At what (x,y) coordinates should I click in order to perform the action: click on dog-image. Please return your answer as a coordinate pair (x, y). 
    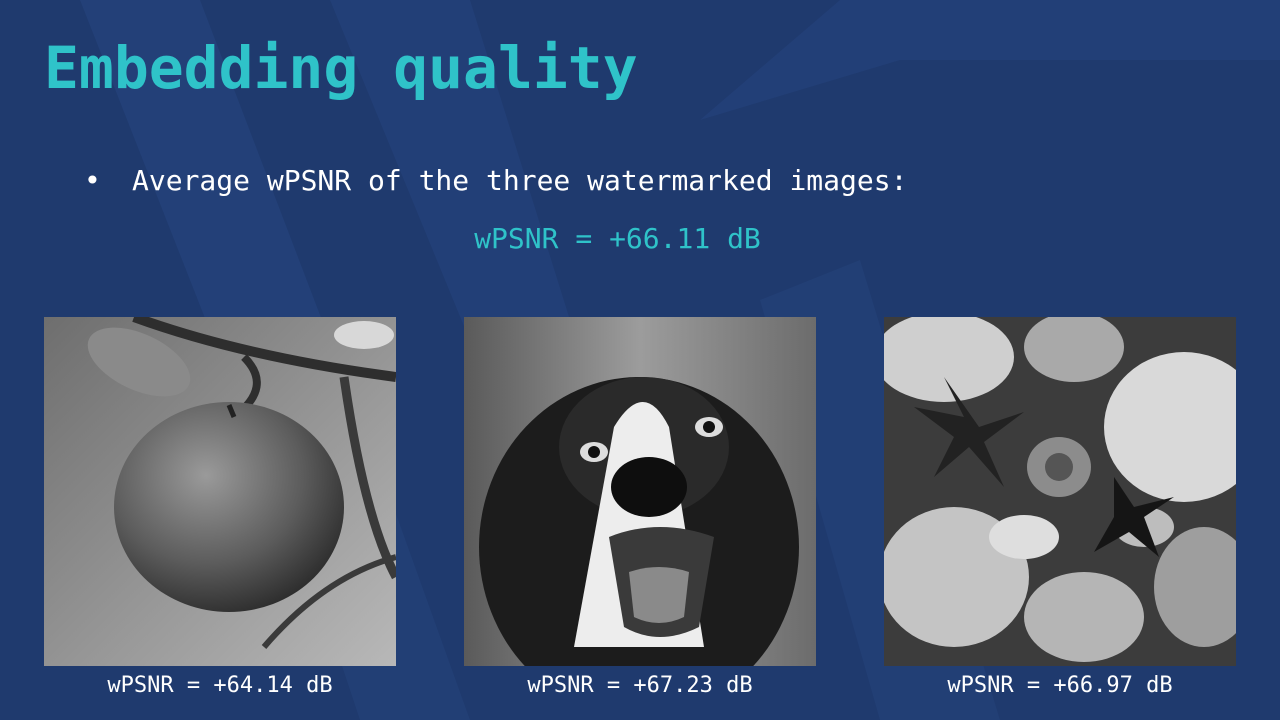
    Looking at the image, I should click on (640, 491).